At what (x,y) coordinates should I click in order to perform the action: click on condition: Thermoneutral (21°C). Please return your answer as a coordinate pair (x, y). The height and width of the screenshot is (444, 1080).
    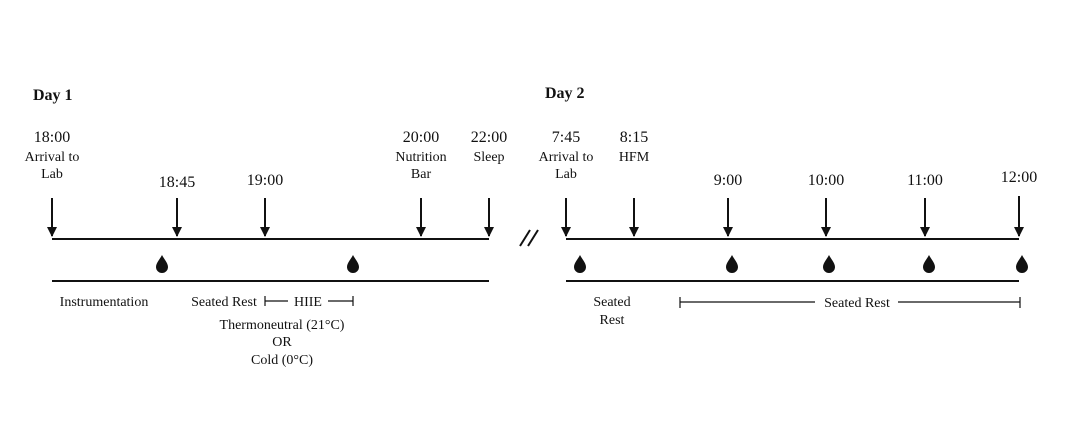
    Looking at the image, I should click on (282, 325).